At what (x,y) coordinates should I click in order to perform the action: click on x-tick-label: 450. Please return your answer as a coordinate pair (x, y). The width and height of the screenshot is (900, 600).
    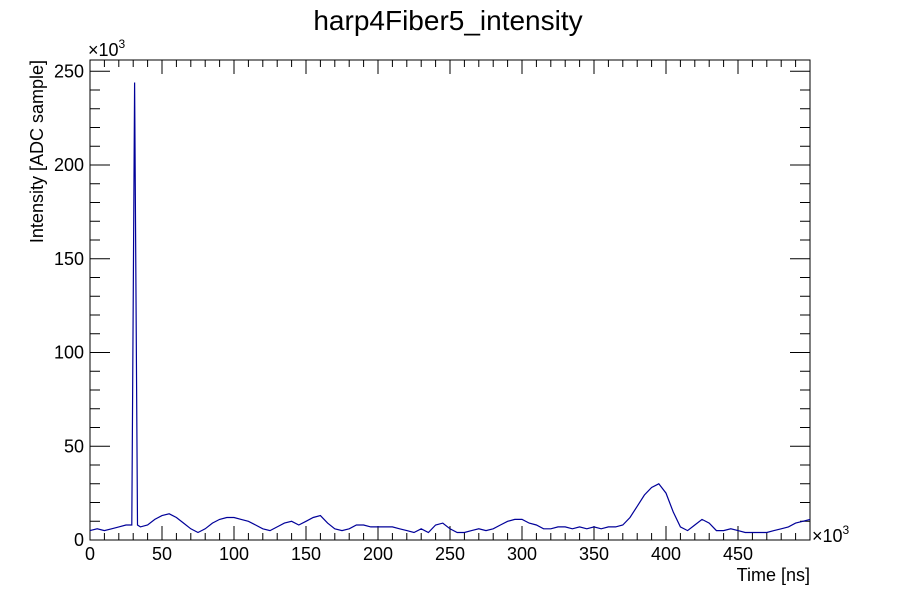
    Looking at the image, I should click on (738, 554).